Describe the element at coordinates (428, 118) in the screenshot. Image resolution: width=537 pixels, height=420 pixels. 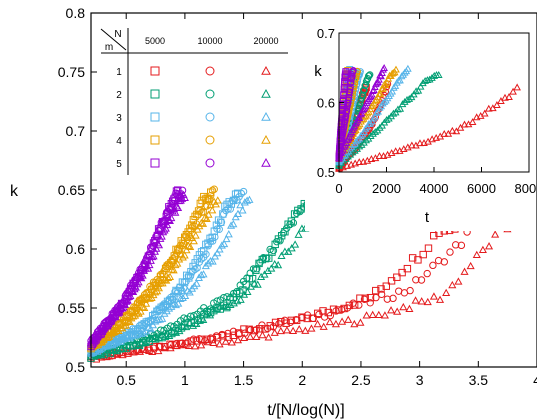
I see `inset-plot-data` at that location.